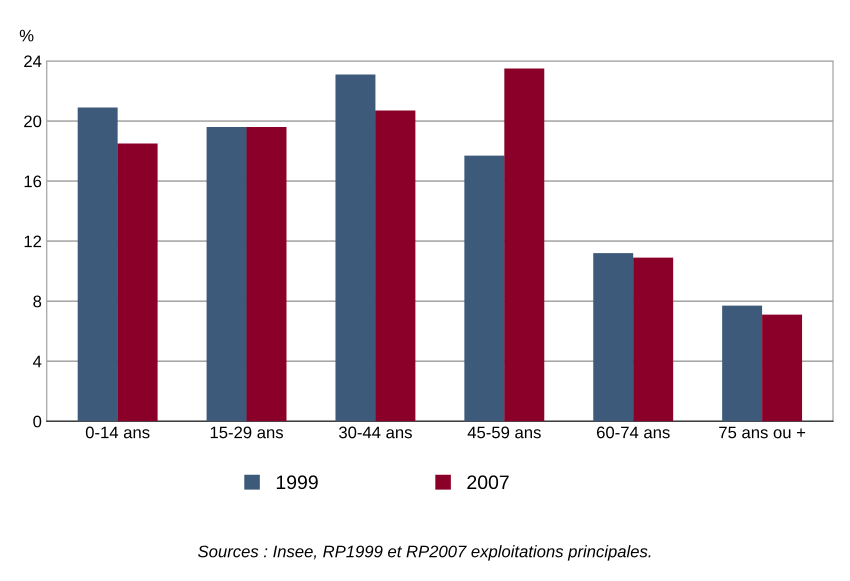  I want to click on x-tick-label: 45-59 ans, so click(504, 432).